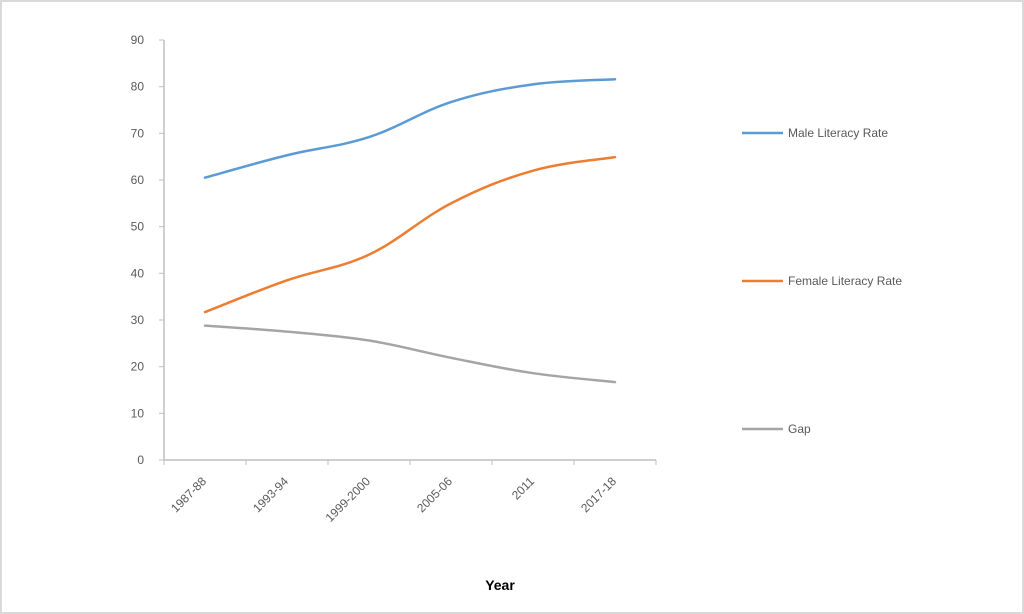 This screenshot has width=1024, height=614. Describe the element at coordinates (598, 494) in the screenshot. I see `x-tick-label: 2017-18` at that location.